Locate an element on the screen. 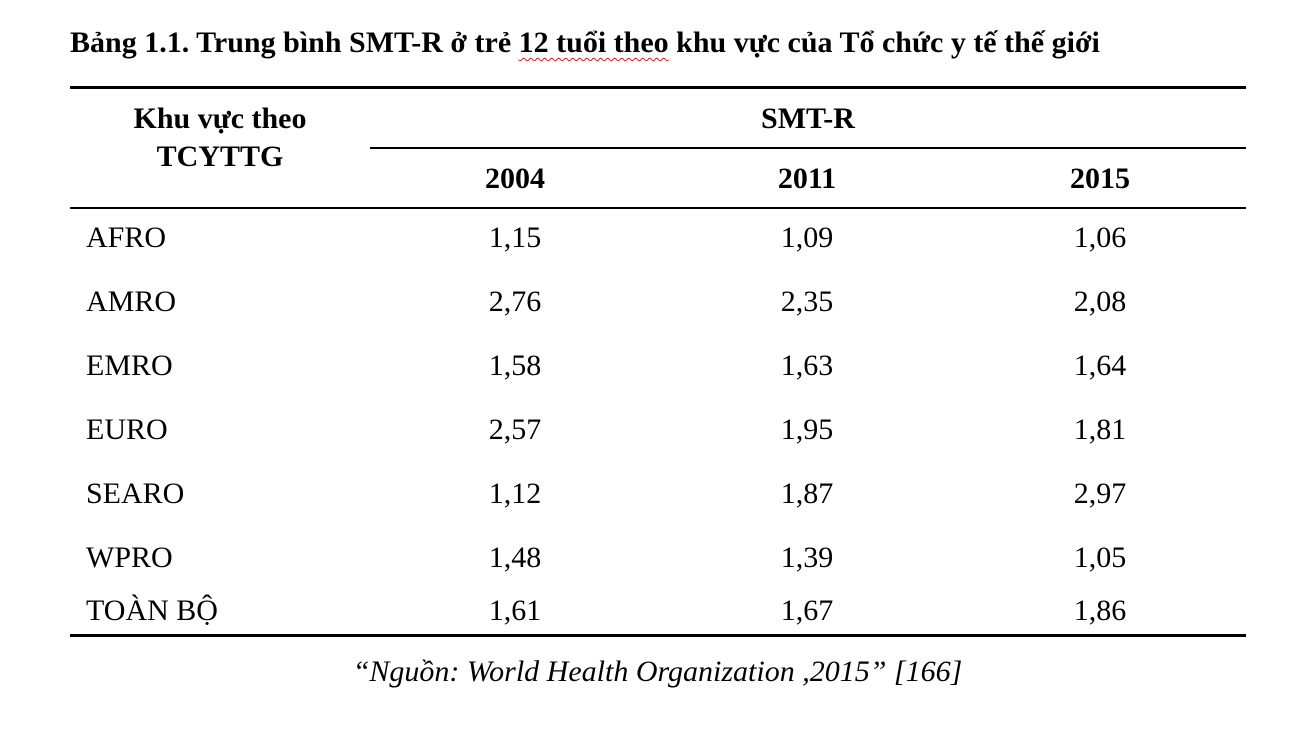 The image size is (1301, 742). row-value-2011: 1,63 is located at coordinates (807, 365).